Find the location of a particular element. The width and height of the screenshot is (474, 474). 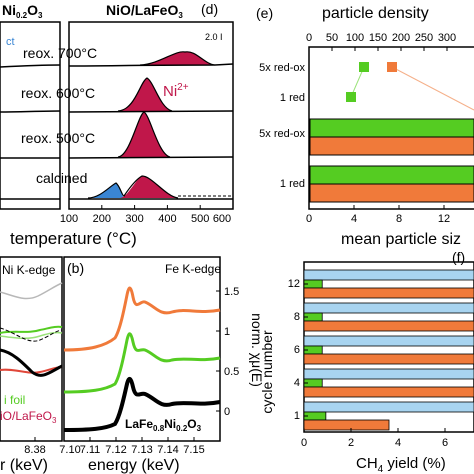

panel-b-x-tick-label: 7.13 is located at coordinates (141, 450).